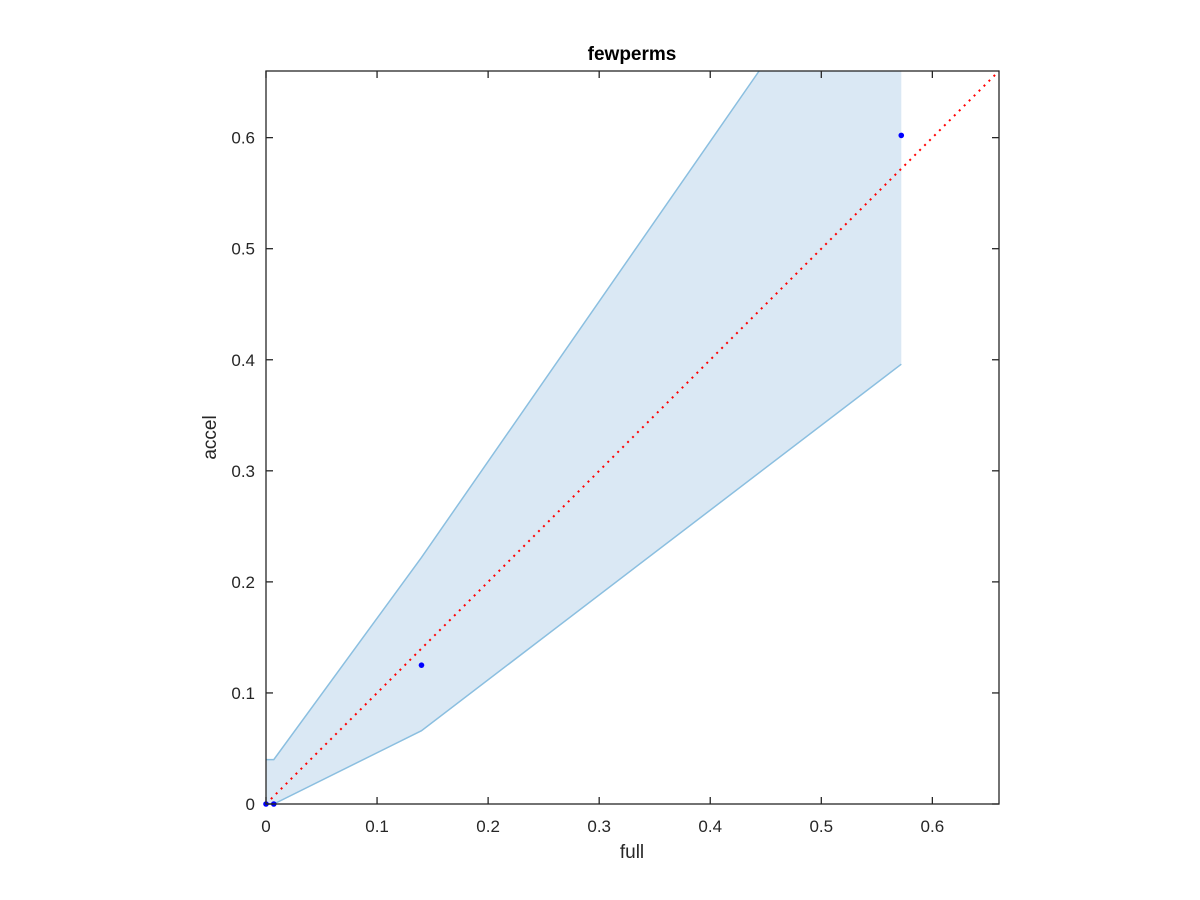  I want to click on y-tick-label: 0.2, so click(243, 582).